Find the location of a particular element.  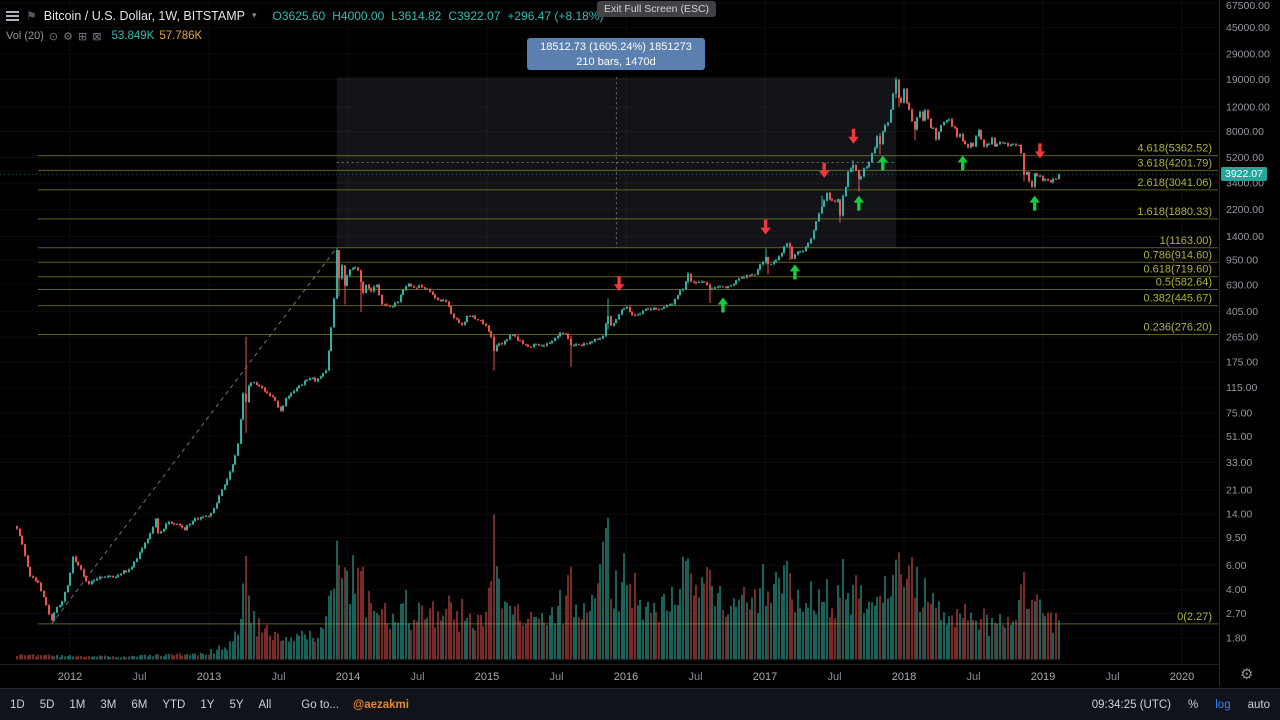

flag-icon: ⚑ is located at coordinates (31, 16).